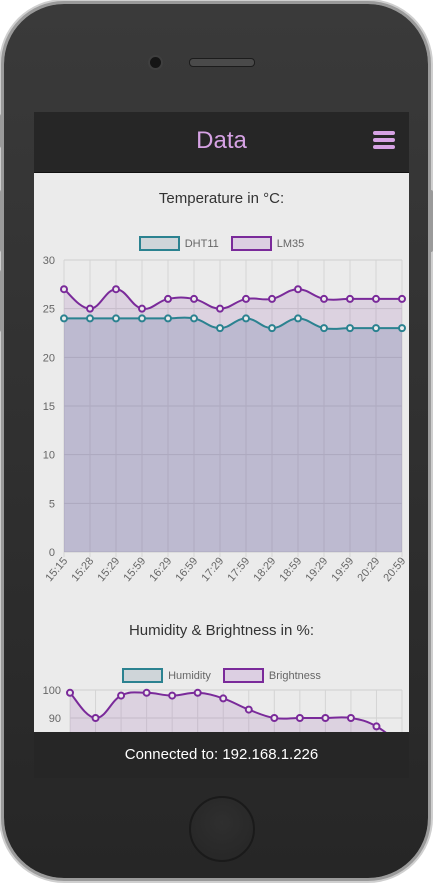  I want to click on legend-item-brightness: Brightness, so click(271, 675).